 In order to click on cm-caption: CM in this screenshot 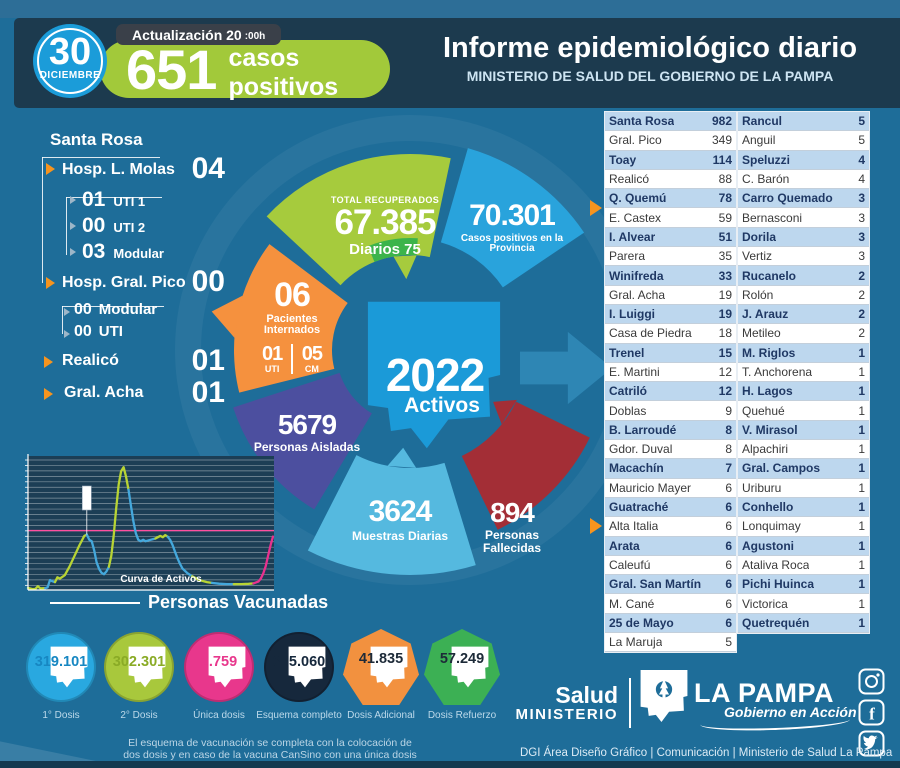, I will do `click(311, 368)`.